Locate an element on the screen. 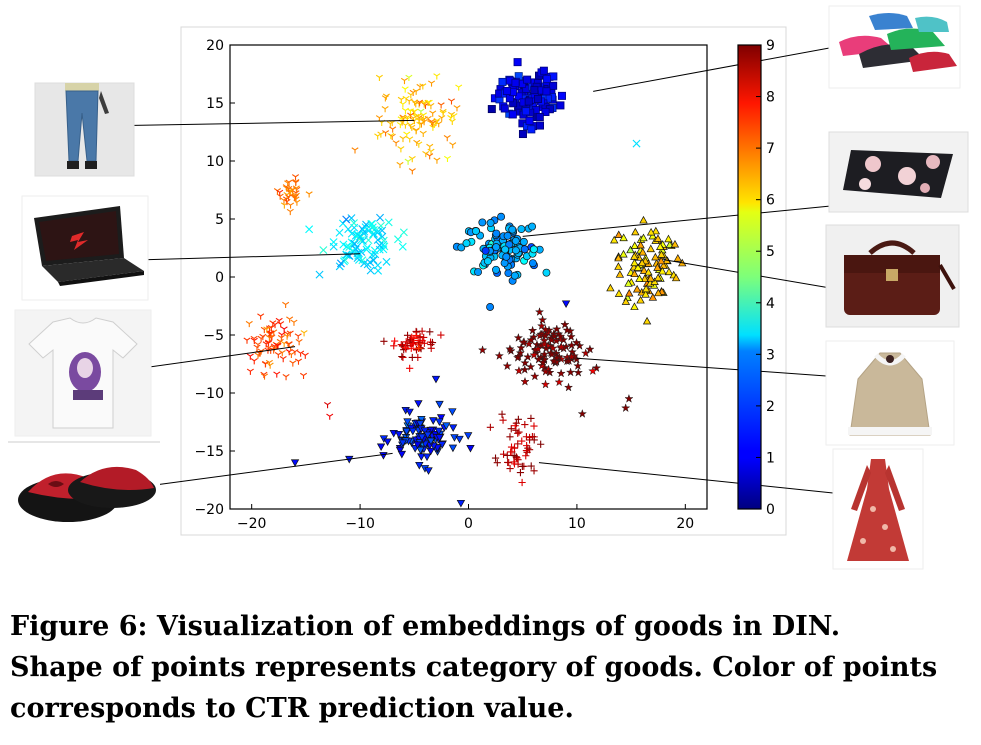 The image size is (981, 745). colorbar-tick-label: 9 is located at coordinates (770, 46).